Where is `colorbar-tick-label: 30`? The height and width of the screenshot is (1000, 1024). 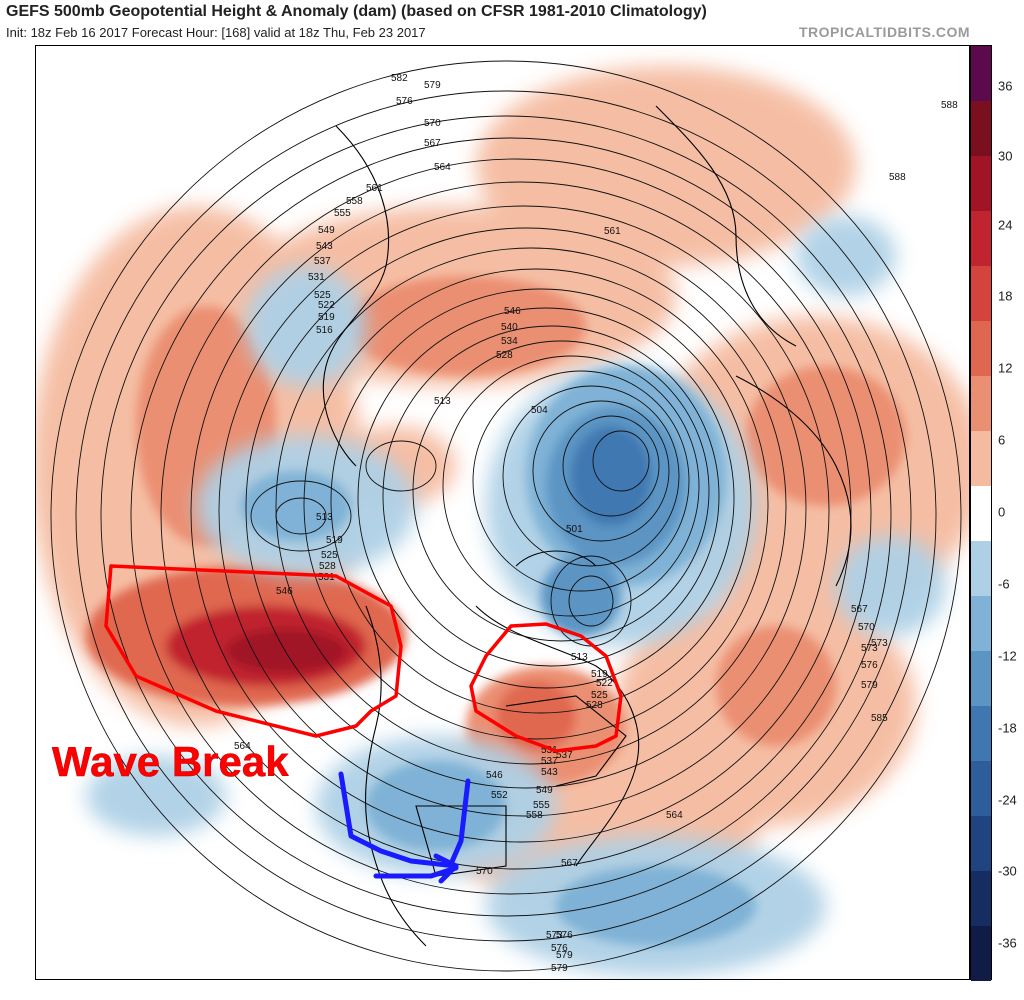
colorbar-tick-label: 30 is located at coordinates (1005, 156).